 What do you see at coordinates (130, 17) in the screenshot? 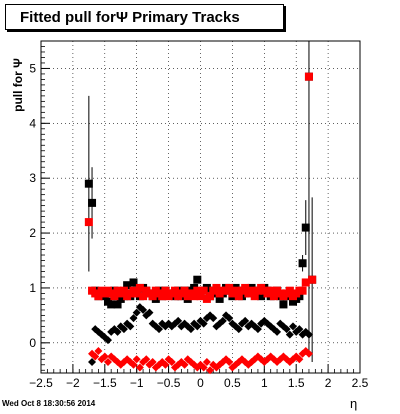
I see `chart-title: Fitted pull forΨ Primary Tracks` at bounding box center [130, 17].